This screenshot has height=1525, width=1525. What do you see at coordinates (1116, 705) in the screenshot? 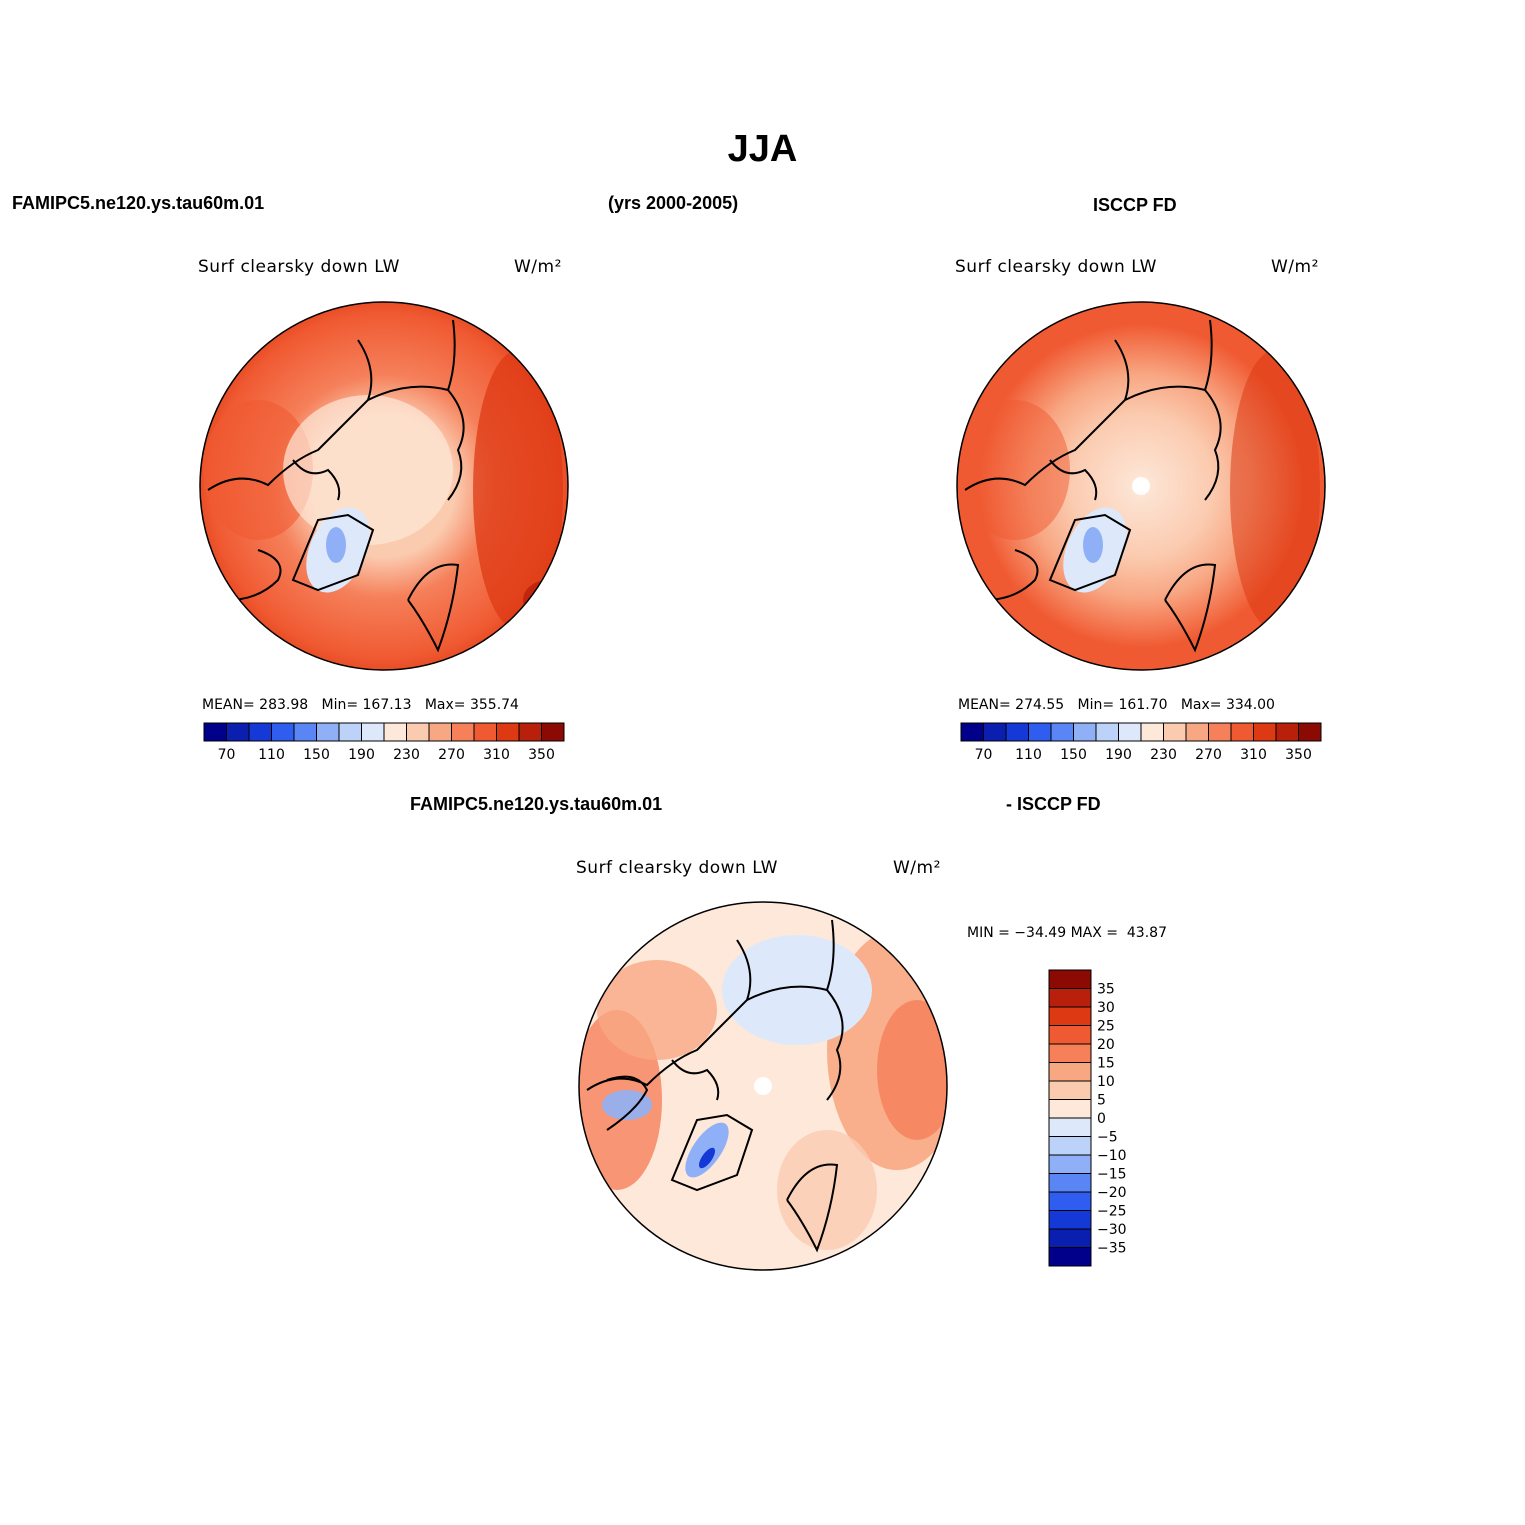
I see `obs-stats: MEAN= 274.55 Min= 161.70 Max= 334.00` at bounding box center [1116, 705].